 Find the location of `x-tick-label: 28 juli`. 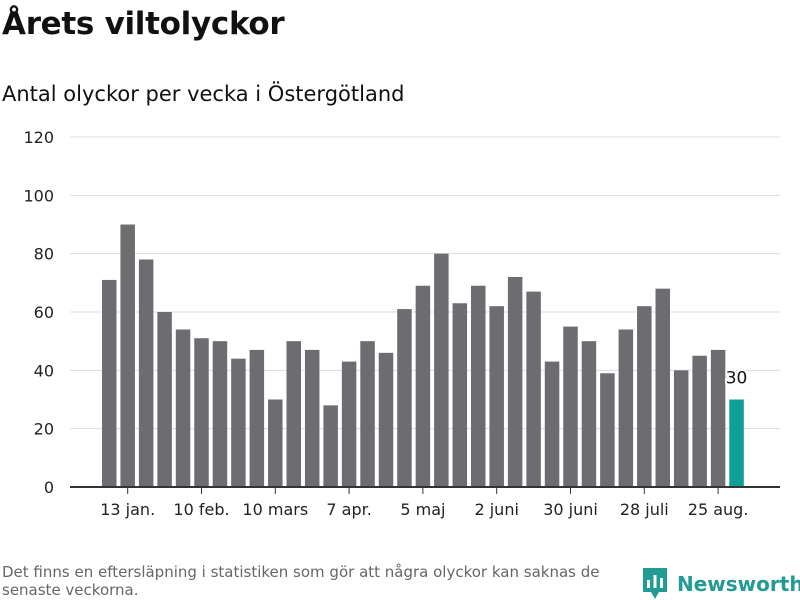

x-tick-label: 28 juli is located at coordinates (644, 509).